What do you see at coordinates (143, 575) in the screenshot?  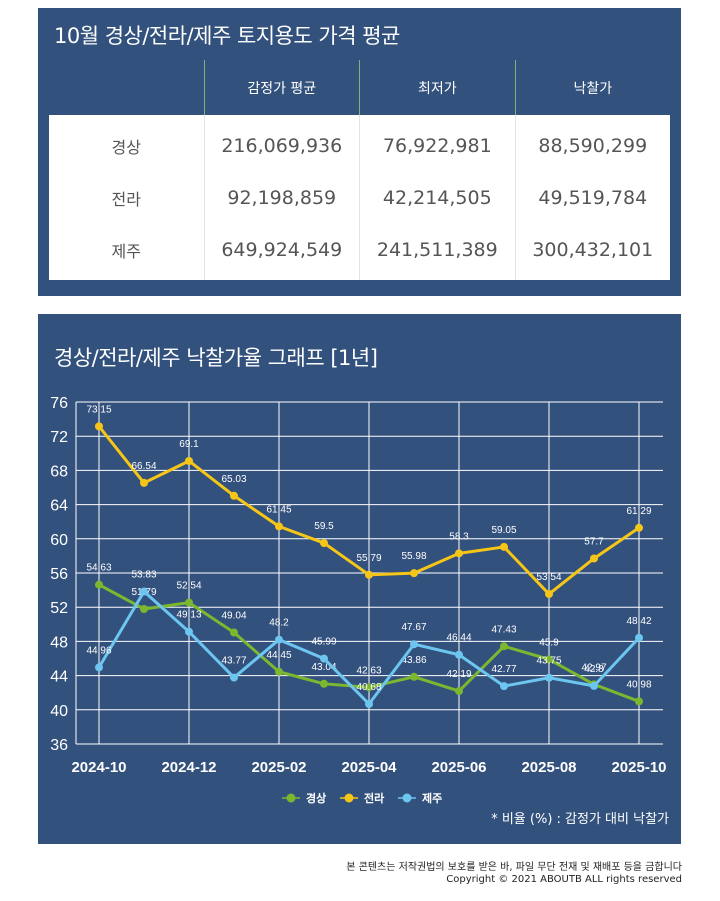 I see `data-label: 53.83` at bounding box center [143, 575].